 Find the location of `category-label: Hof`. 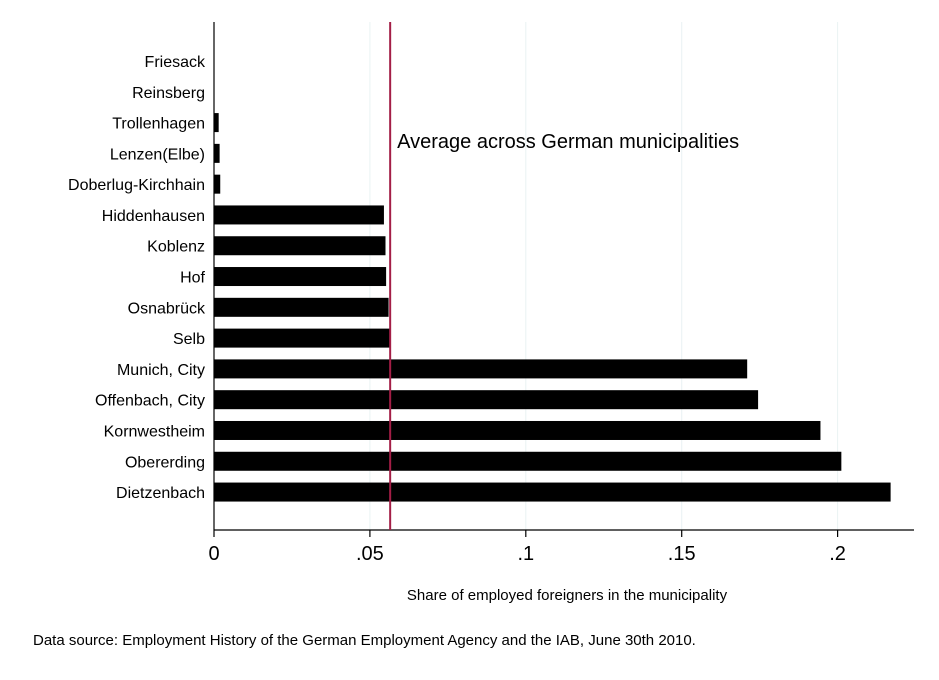

category-label: Hof is located at coordinates (192, 278).